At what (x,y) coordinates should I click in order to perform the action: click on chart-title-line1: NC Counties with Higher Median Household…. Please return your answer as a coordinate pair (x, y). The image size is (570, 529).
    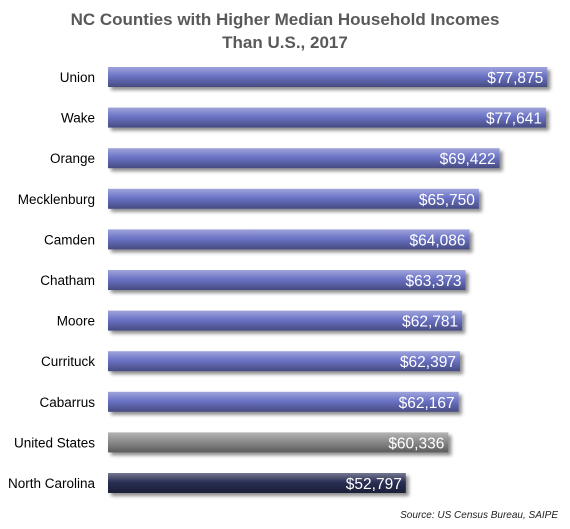
    Looking at the image, I should click on (285, 19).